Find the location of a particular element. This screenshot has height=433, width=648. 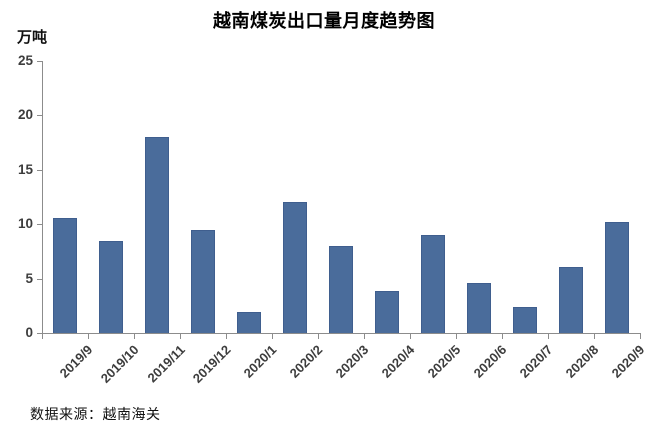

data-source-note: 数据来源：越南海关 is located at coordinates (95, 414).